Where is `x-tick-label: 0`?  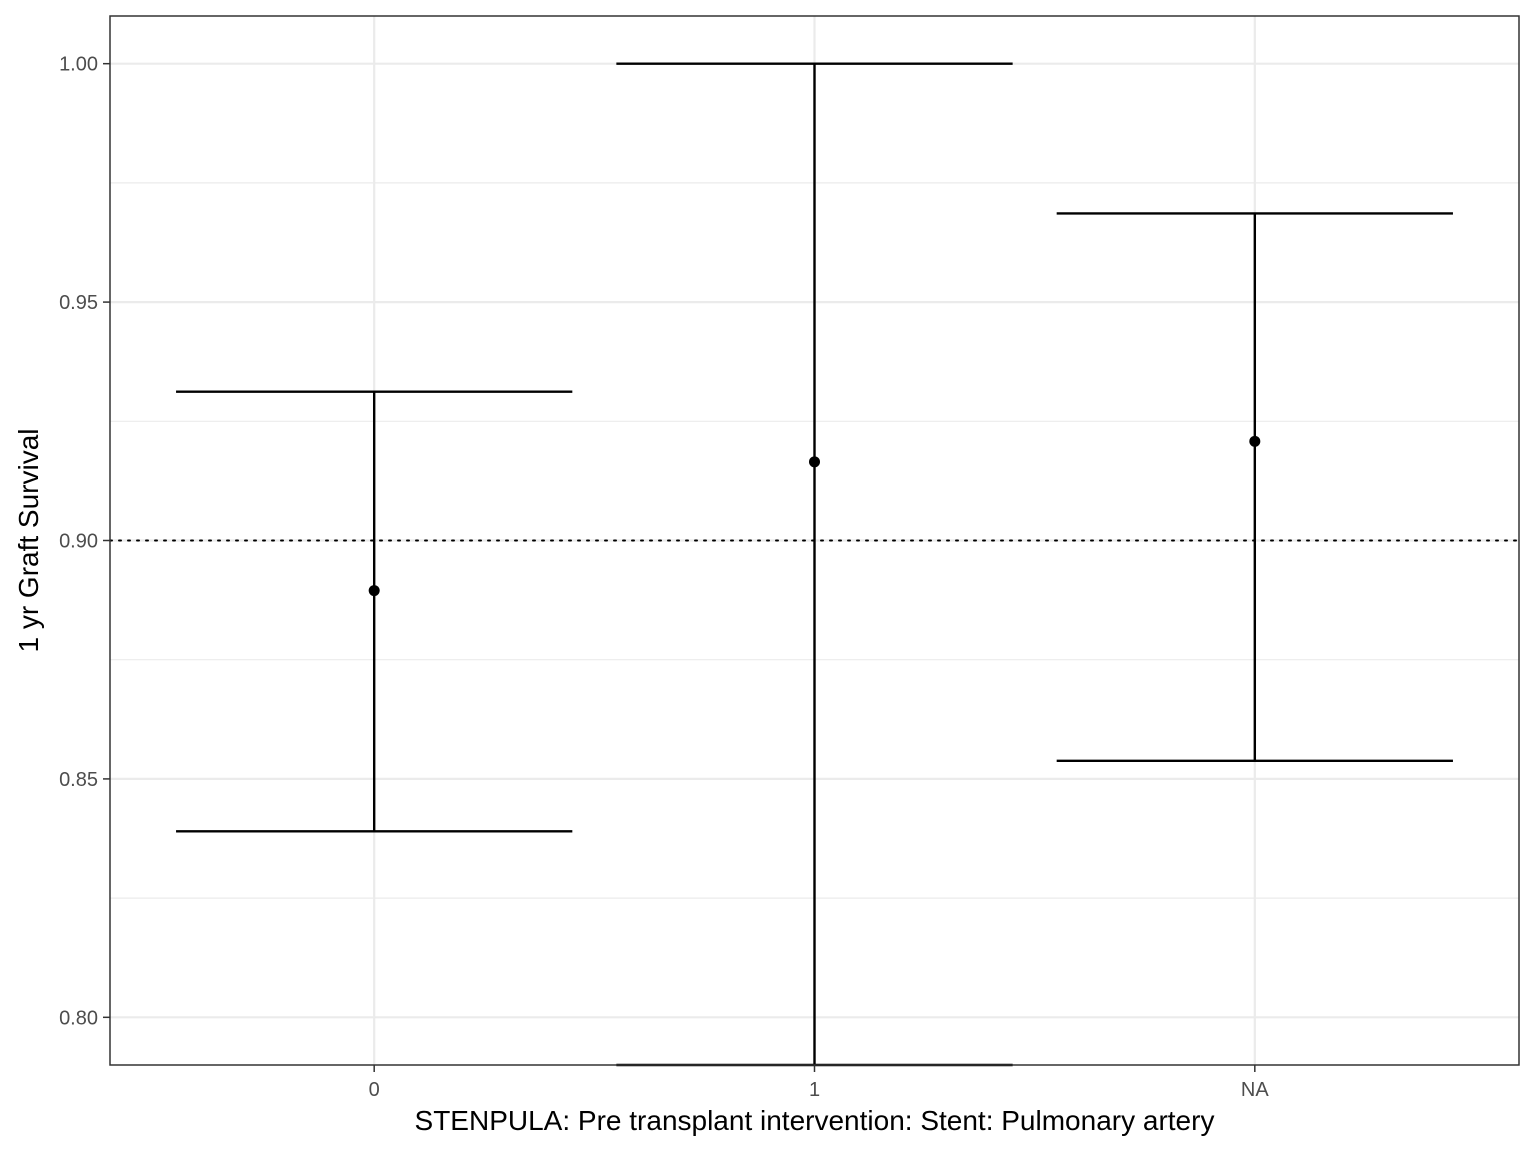
x-tick-label: 0 is located at coordinates (374, 1090).